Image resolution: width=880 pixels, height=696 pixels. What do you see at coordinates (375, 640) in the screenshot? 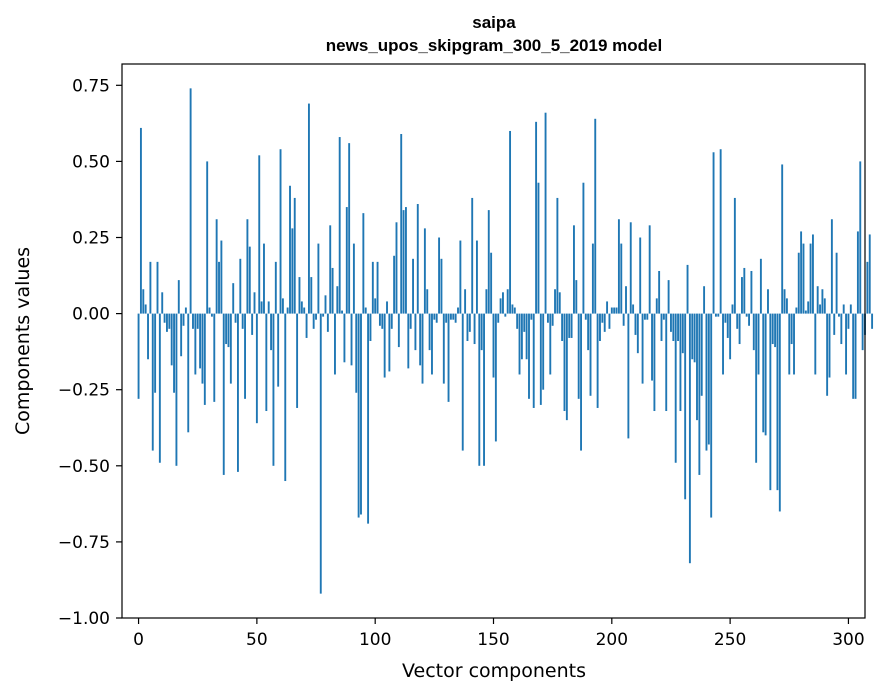
I see `x-tick-label: 100` at bounding box center [375, 640].